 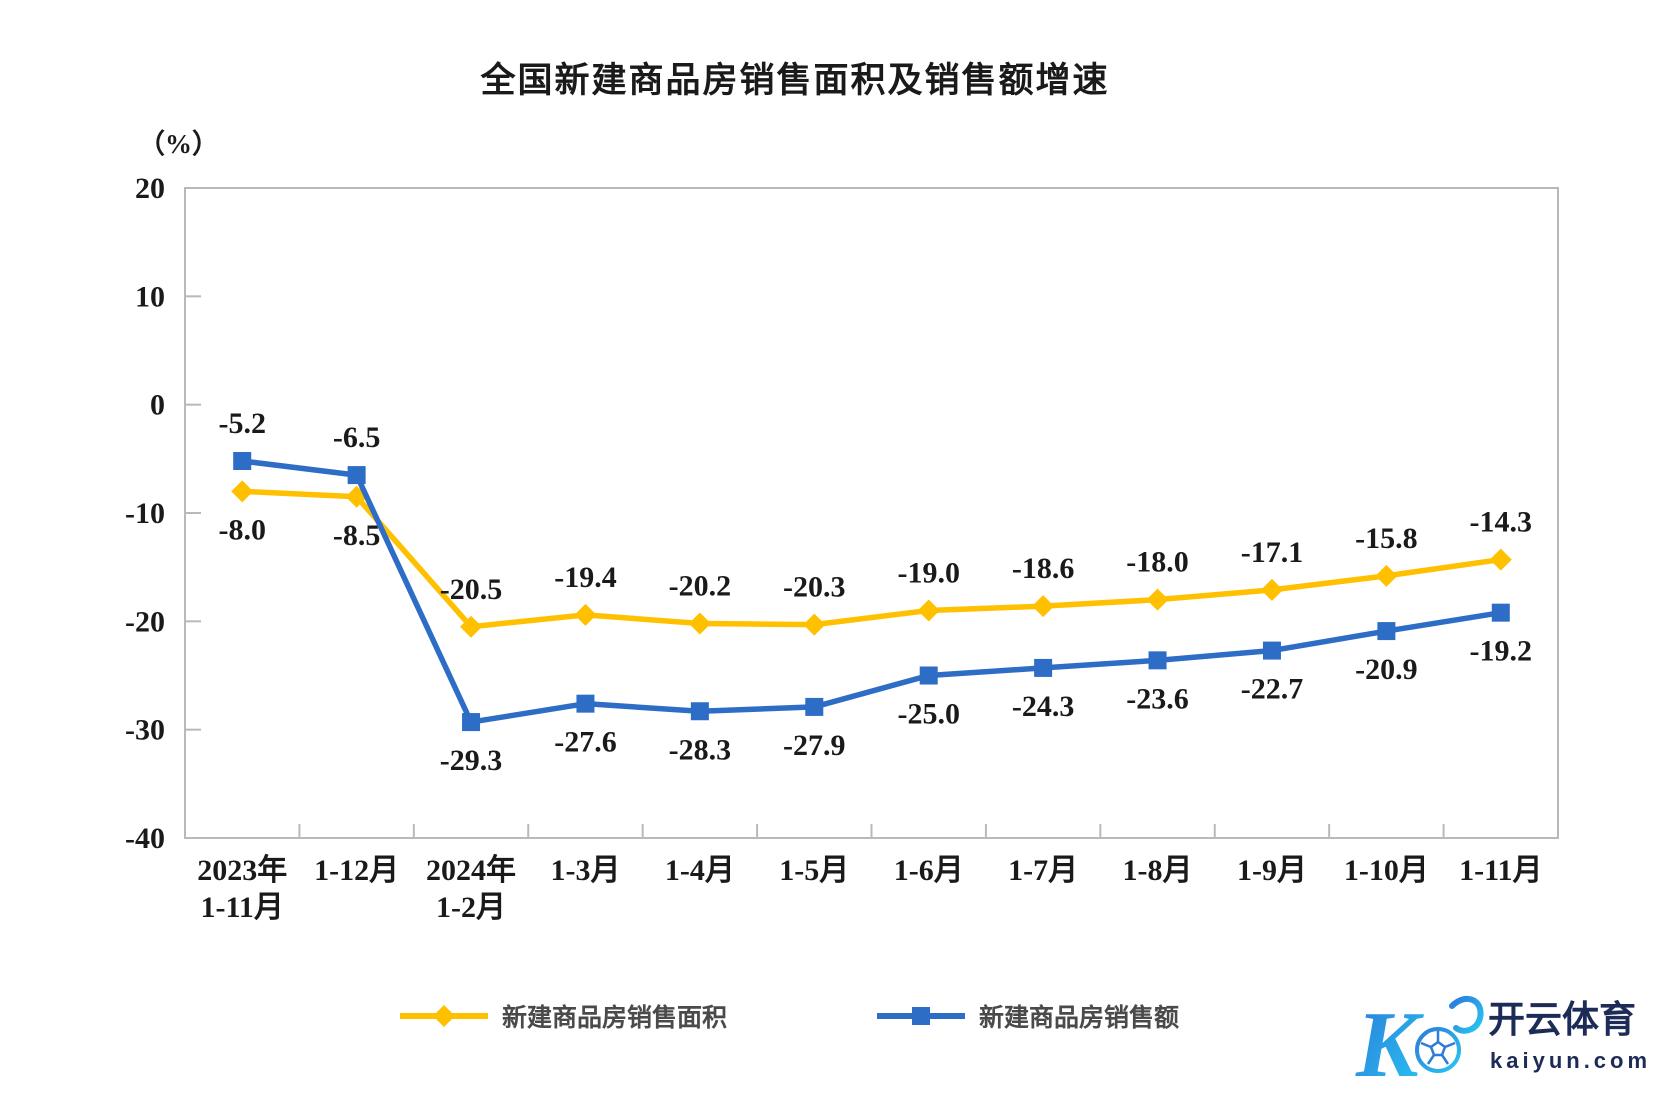 I want to click on soccer-ball-icon, so click(x=1438, y=1050).